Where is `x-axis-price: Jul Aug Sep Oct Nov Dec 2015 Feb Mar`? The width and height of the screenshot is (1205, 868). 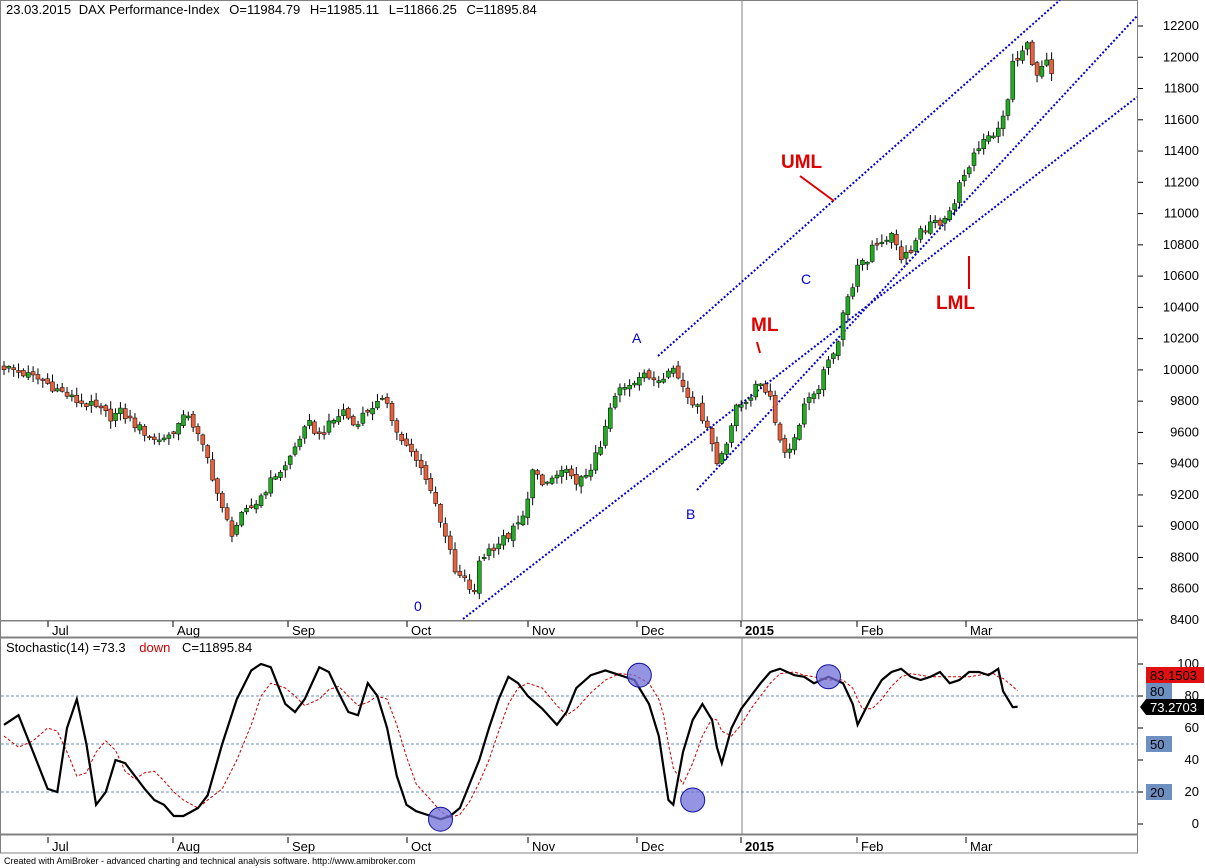 x-axis-price: Jul Aug Sep Oct Nov Dec 2015 Feb Mar is located at coordinates (520, 629).